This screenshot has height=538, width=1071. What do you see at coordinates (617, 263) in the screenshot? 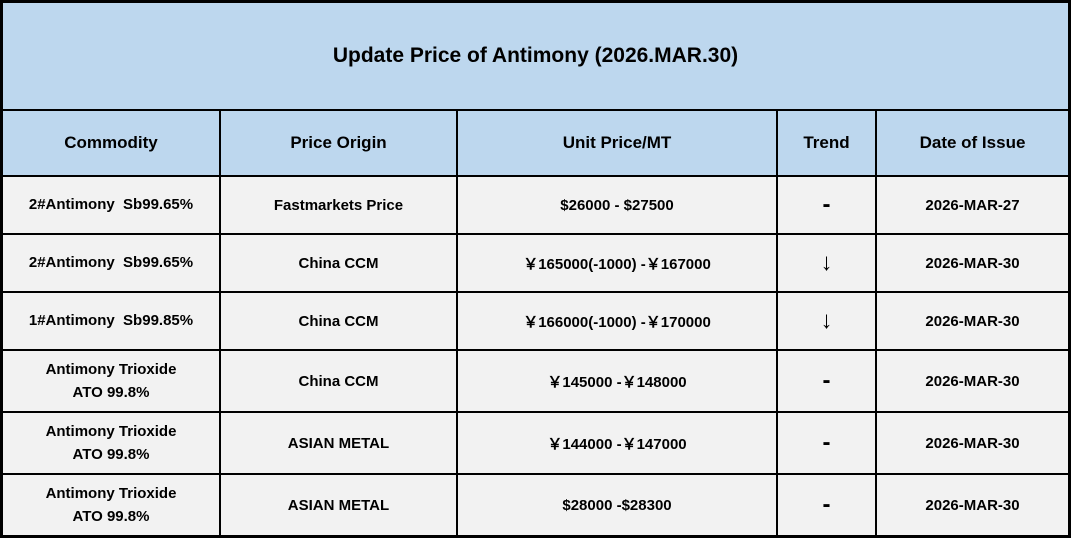
I see `unit-price-cell: ￥165000(-1000) -￥167000` at bounding box center [617, 263].